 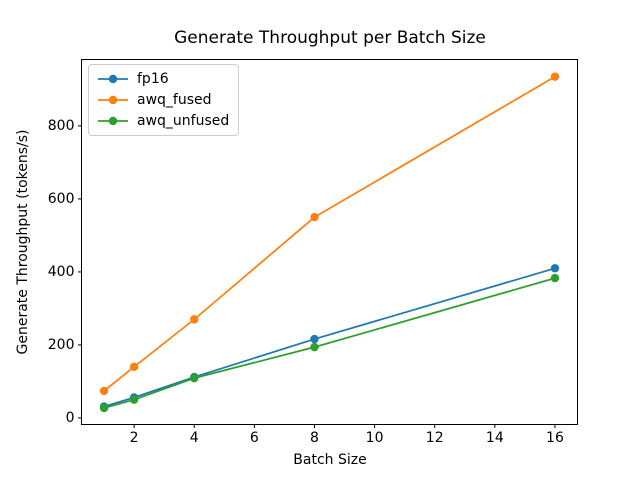 What do you see at coordinates (113, 121) in the screenshot?
I see `legend-marker-awq_unfused` at bounding box center [113, 121].